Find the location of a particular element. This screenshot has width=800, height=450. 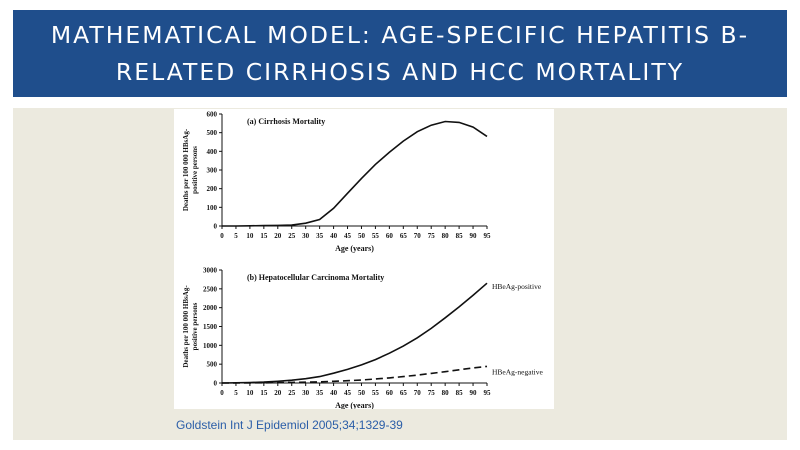

hcc-x-tick-label: 5 is located at coordinates (236, 393).